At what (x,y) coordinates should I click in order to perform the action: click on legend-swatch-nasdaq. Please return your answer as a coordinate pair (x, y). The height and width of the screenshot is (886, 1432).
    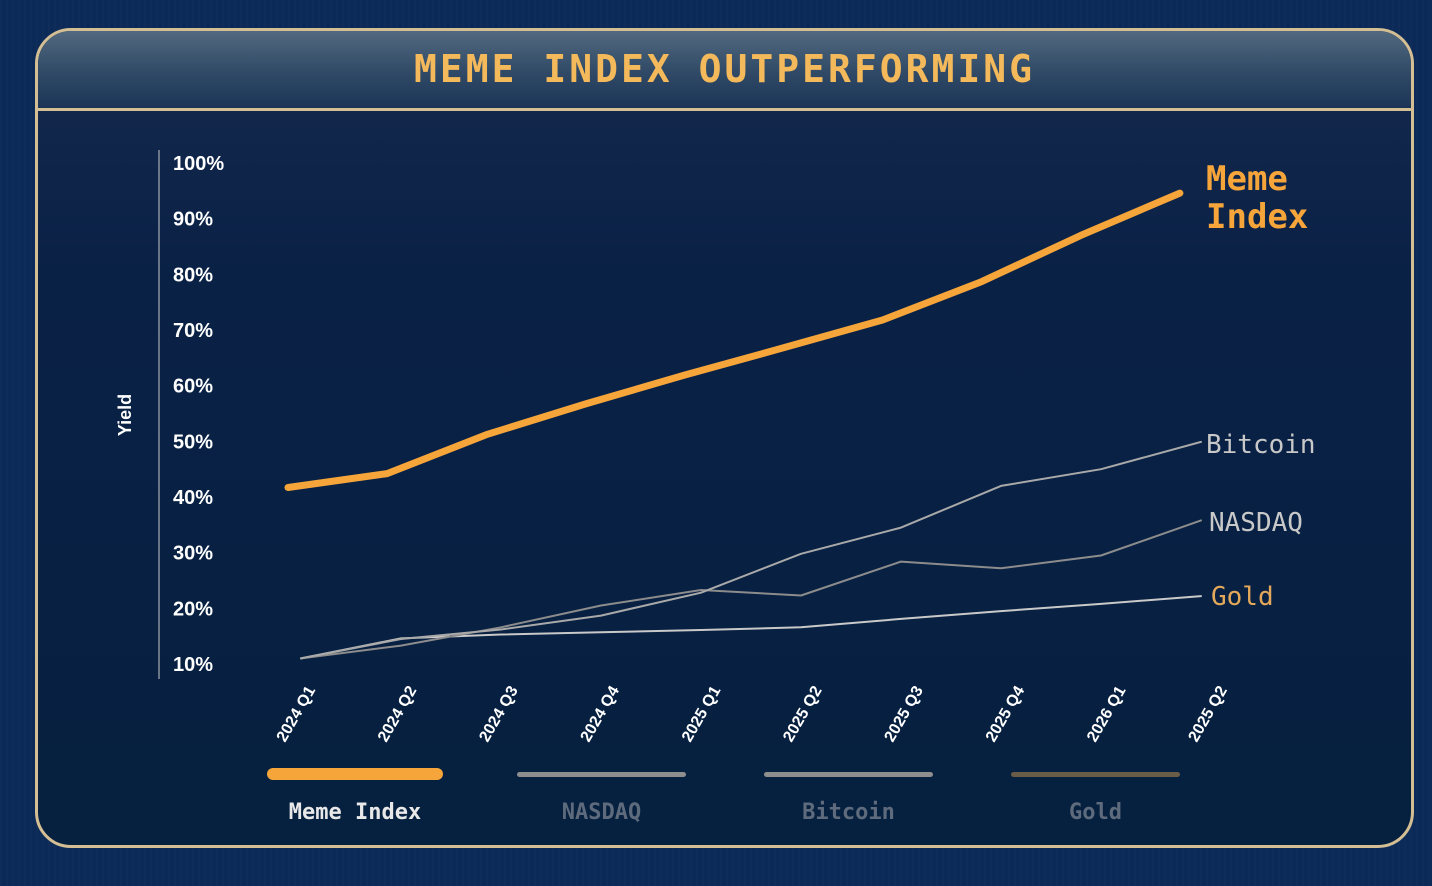
    Looking at the image, I should click on (601, 774).